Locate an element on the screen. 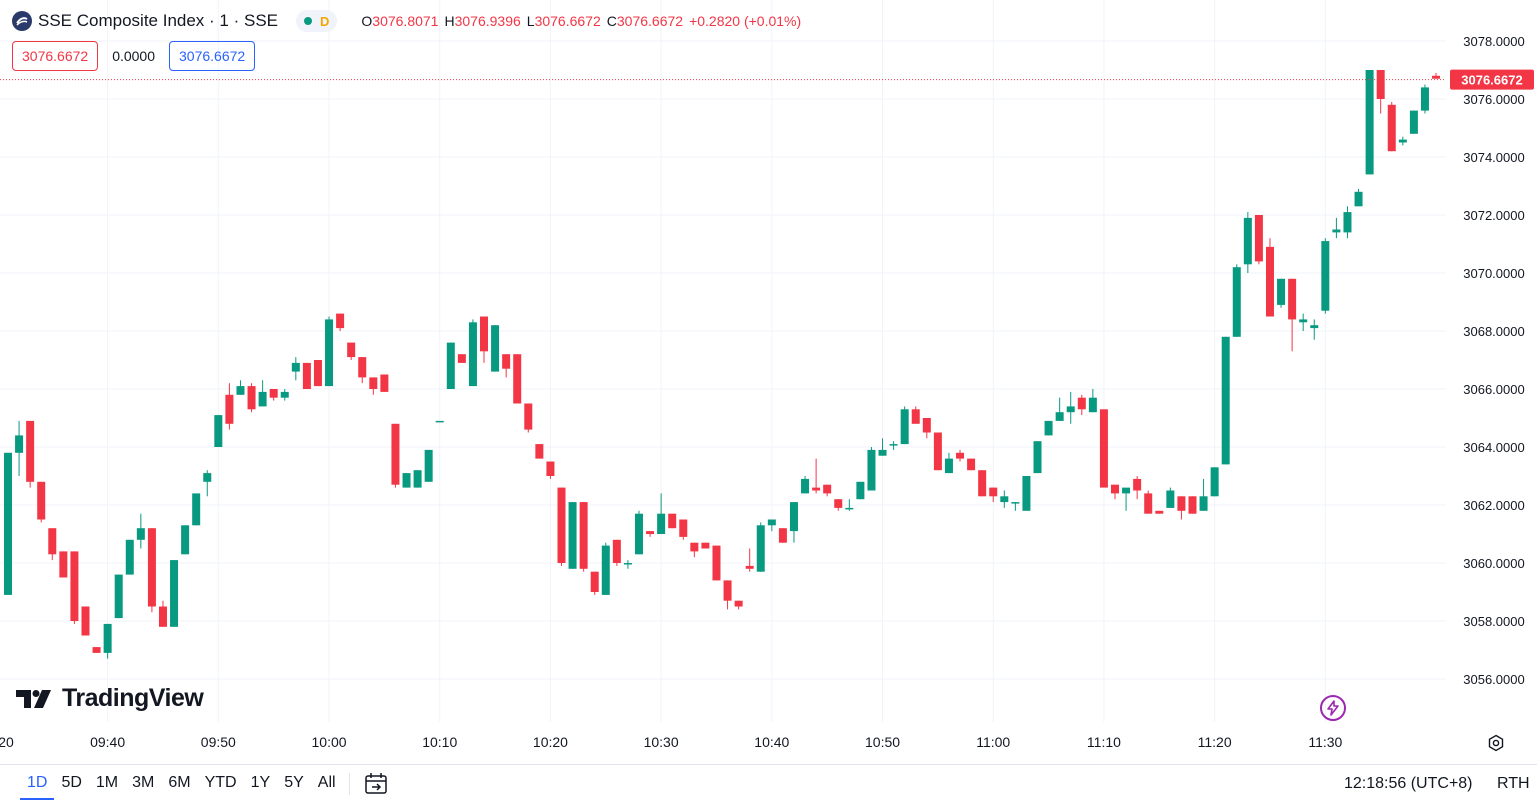 Image resolution: width=1537 pixels, height=804 pixels. market-status: D is located at coordinates (317, 21).